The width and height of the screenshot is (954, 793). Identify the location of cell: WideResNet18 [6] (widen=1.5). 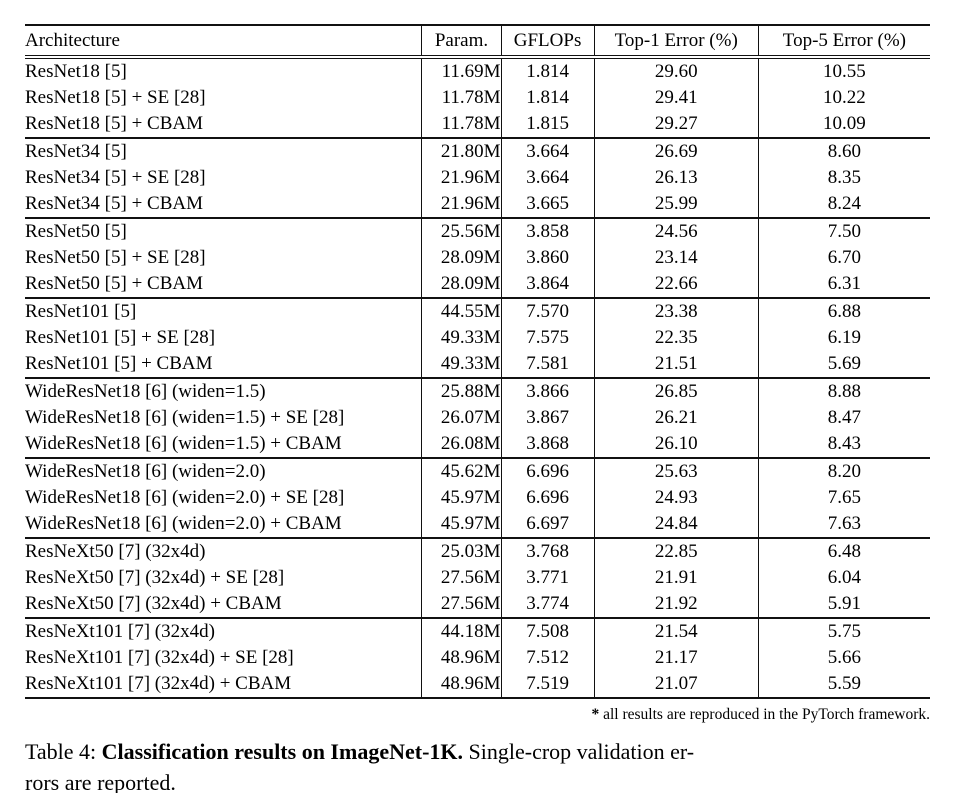
(224, 391).